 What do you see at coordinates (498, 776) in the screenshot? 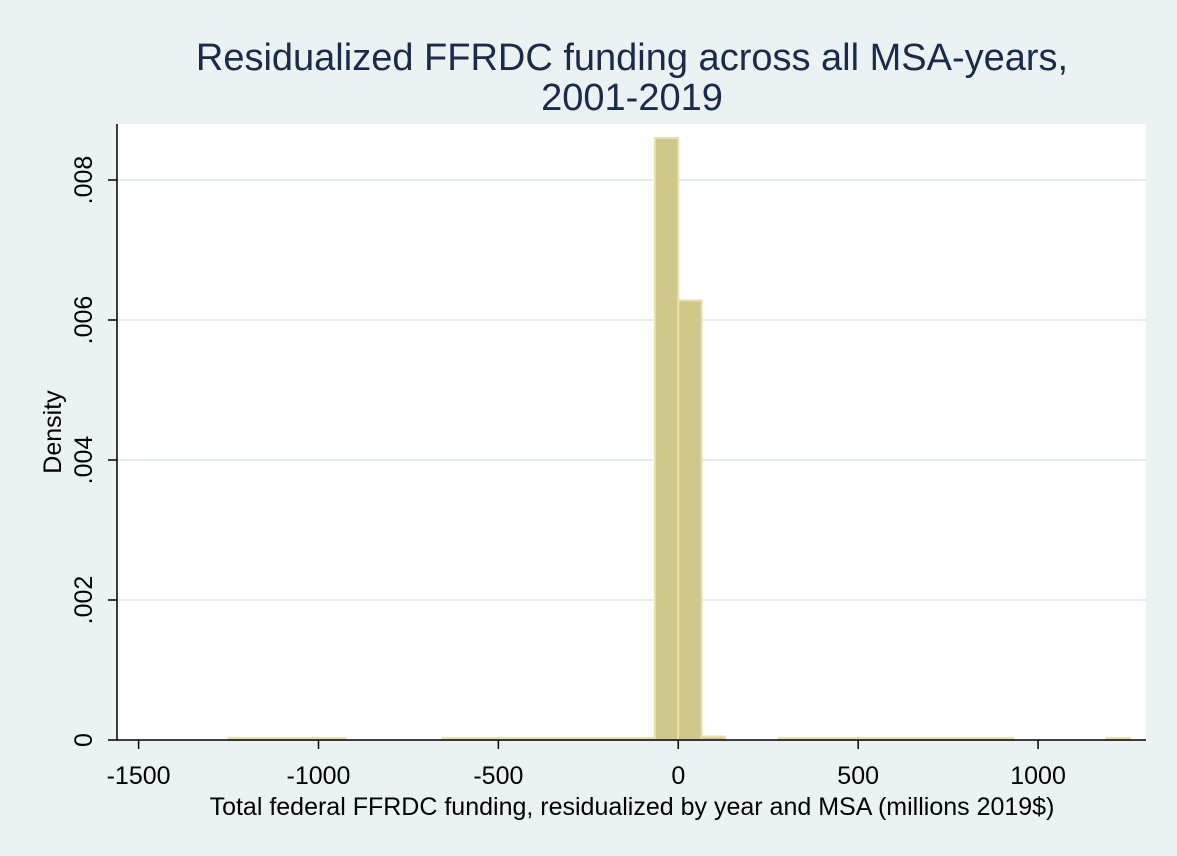
I see `x-tick-label: -500` at bounding box center [498, 776].